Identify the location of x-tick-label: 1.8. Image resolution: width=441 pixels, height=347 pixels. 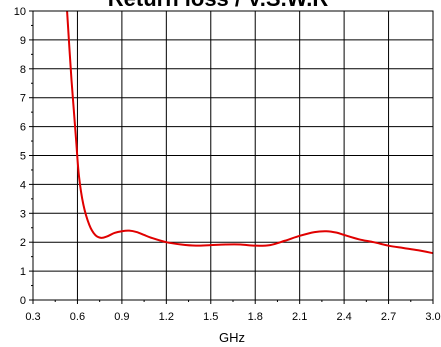
(255, 317).